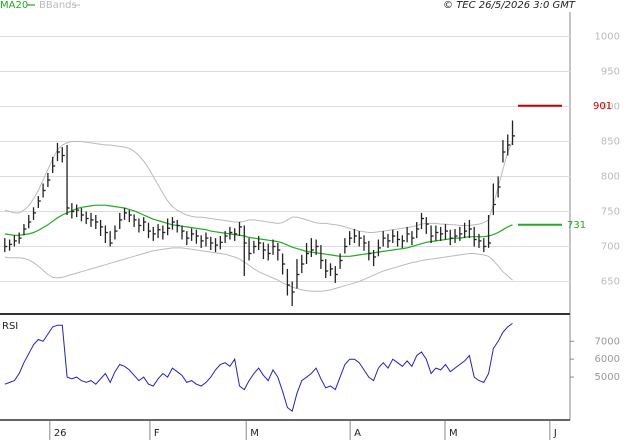 The width and height of the screenshot is (627, 440). What do you see at coordinates (357, 433) in the screenshot?
I see `x-tick-label: A` at bounding box center [357, 433].